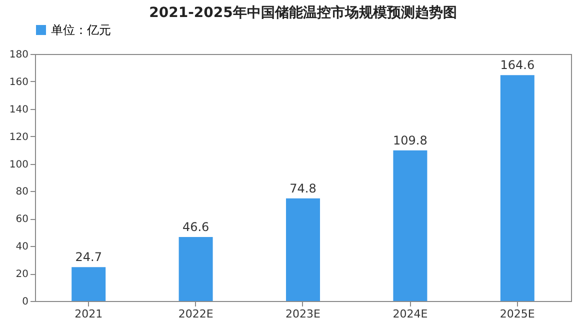 The width and height of the screenshot is (585, 327). I want to click on y-tick-label: 180, so click(18, 55).